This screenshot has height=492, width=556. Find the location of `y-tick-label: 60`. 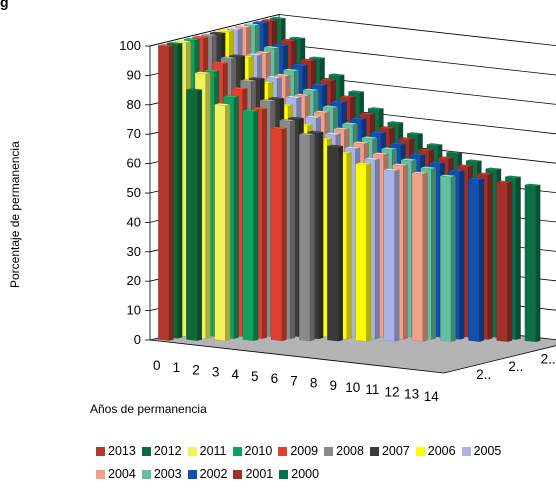

y-tick-label: 60 is located at coordinates (134, 163).